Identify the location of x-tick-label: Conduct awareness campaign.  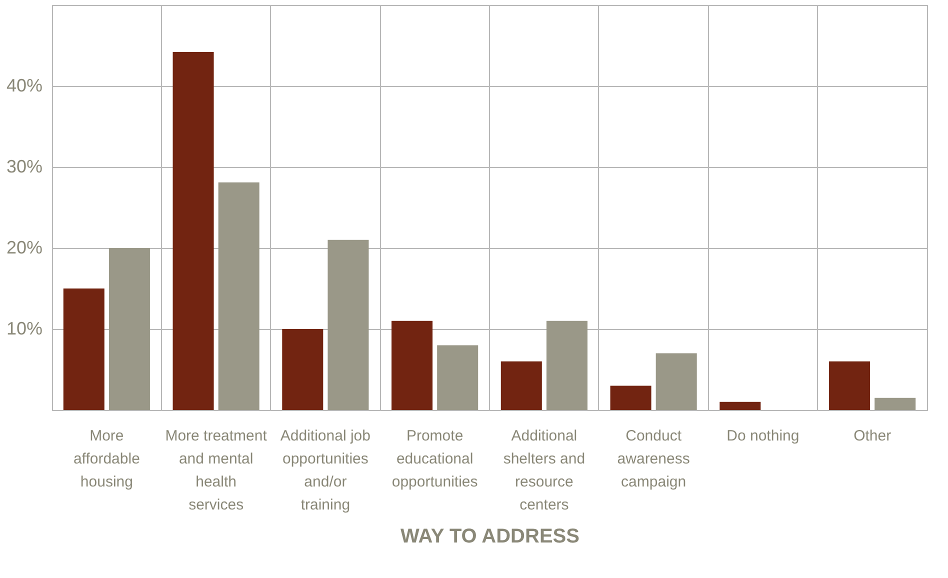
(653, 459).